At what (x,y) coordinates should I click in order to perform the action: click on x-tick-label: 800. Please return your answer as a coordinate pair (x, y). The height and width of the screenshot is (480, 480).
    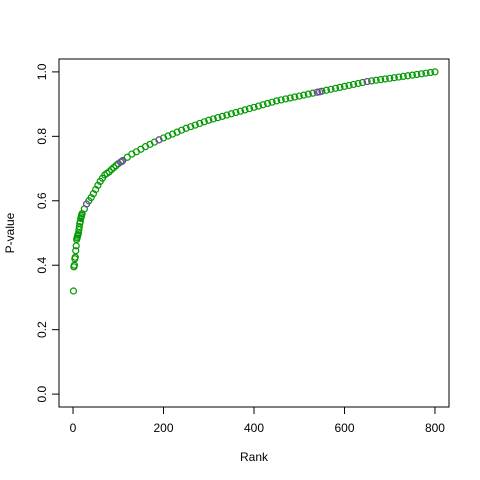
    Looking at the image, I should click on (435, 428).